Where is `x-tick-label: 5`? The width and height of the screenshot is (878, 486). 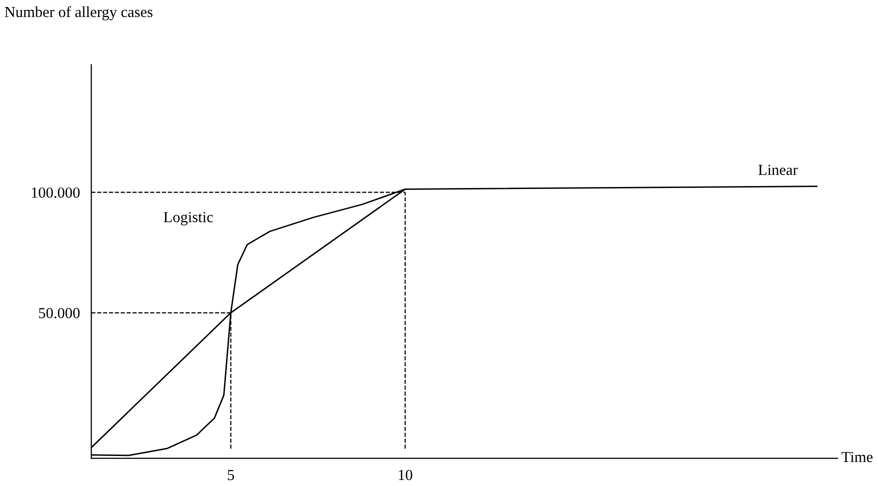
x-tick-label: 5 is located at coordinates (231, 475).